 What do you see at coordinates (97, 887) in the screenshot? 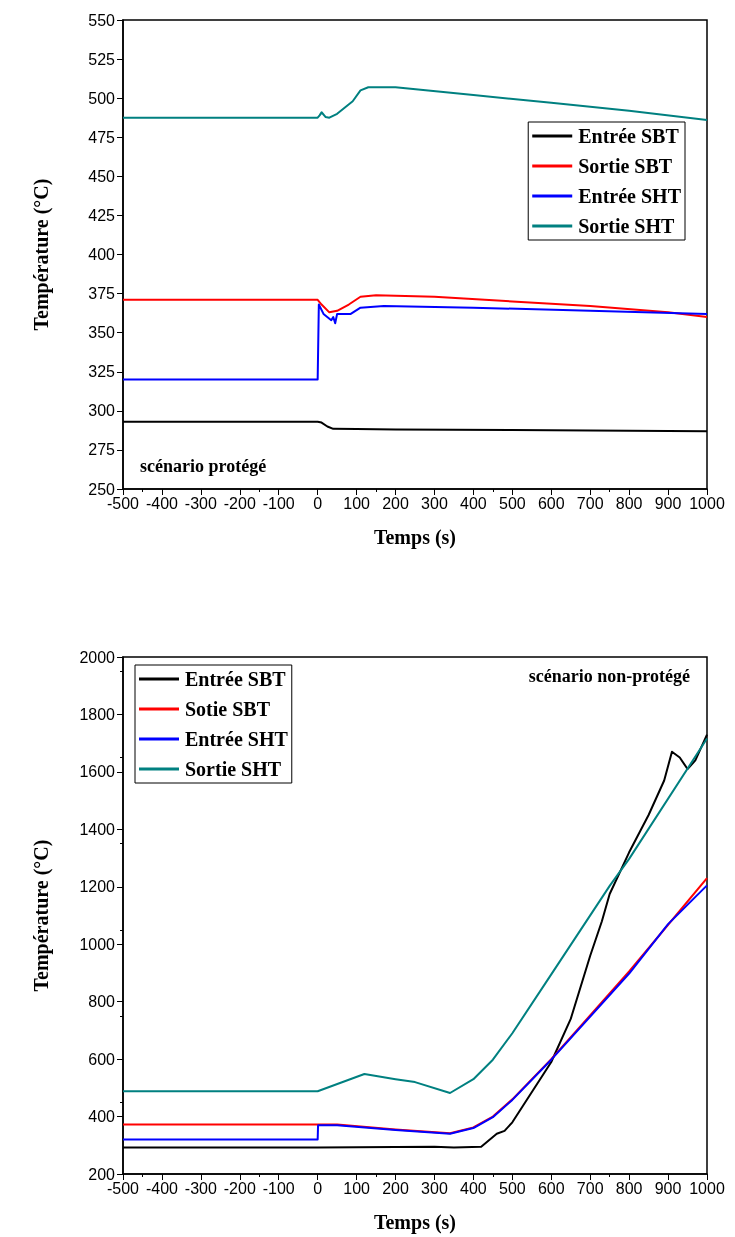
I see `y-tick-label: 1200` at bounding box center [97, 887].